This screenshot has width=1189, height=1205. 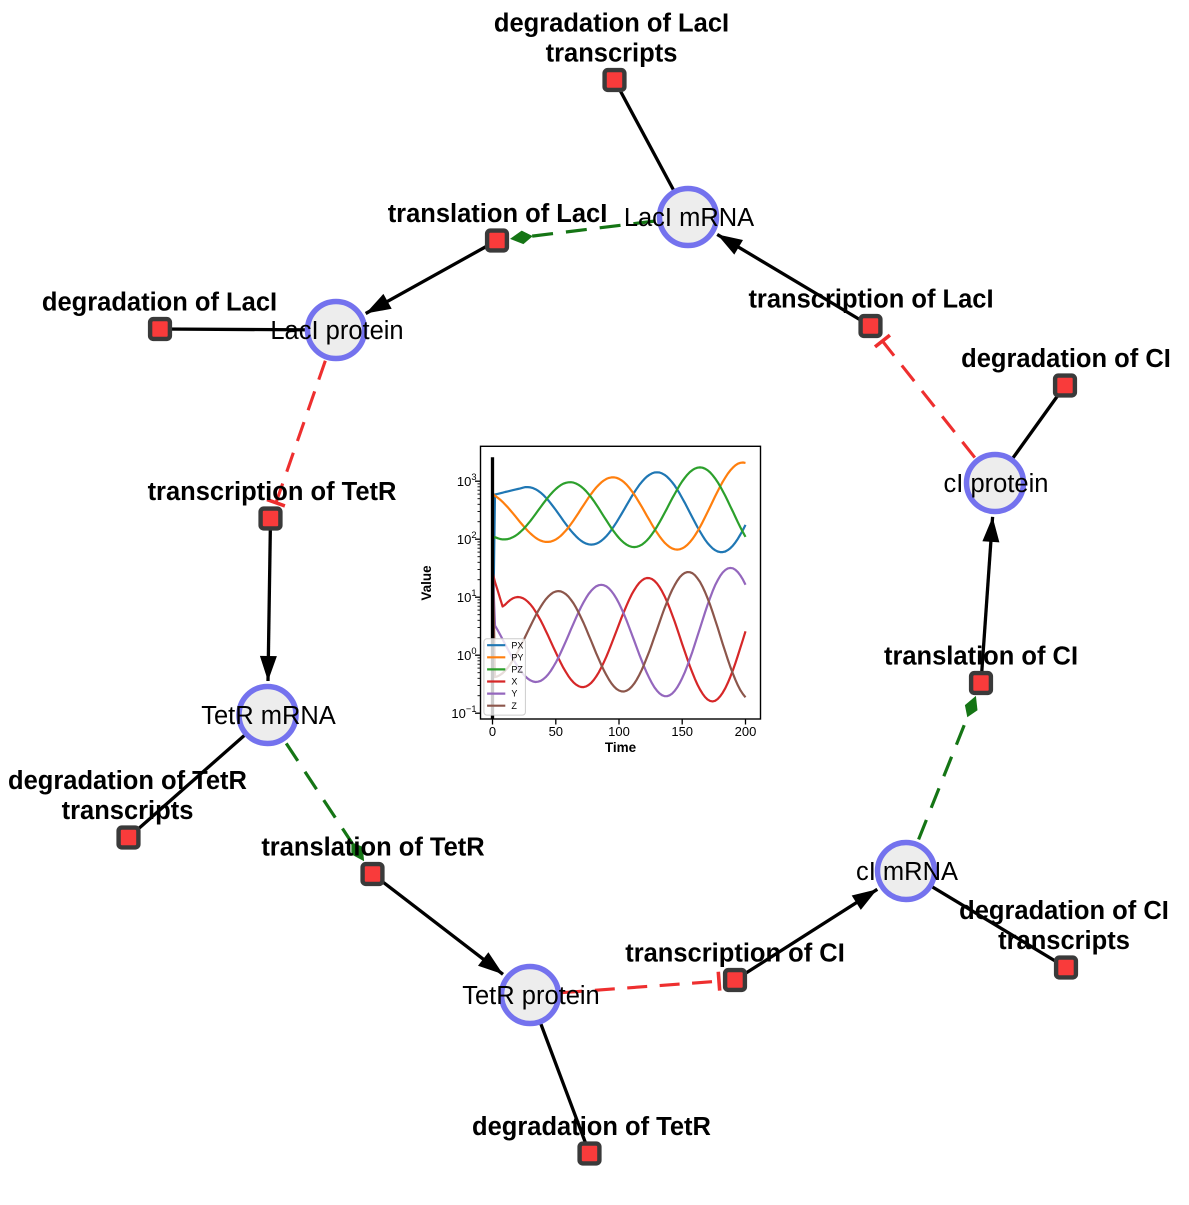 I want to click on svg-text: Z, so click(x=514, y=706).